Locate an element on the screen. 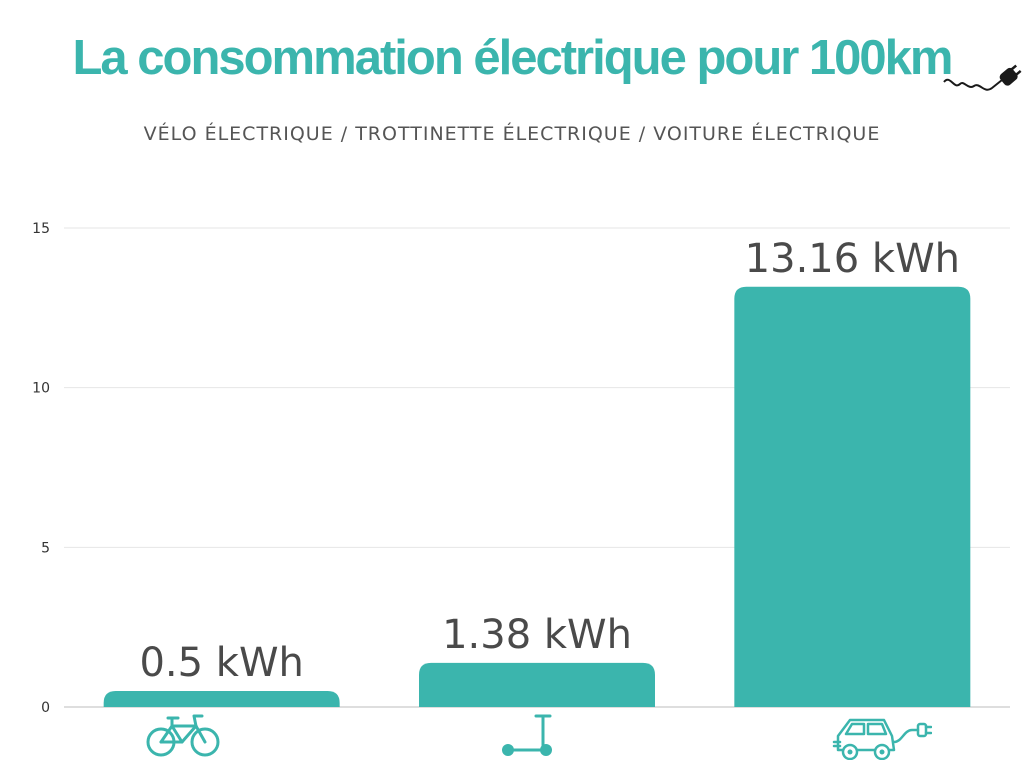 The height and width of the screenshot is (768, 1024). y-tick-label: 15 is located at coordinates (41, 229).